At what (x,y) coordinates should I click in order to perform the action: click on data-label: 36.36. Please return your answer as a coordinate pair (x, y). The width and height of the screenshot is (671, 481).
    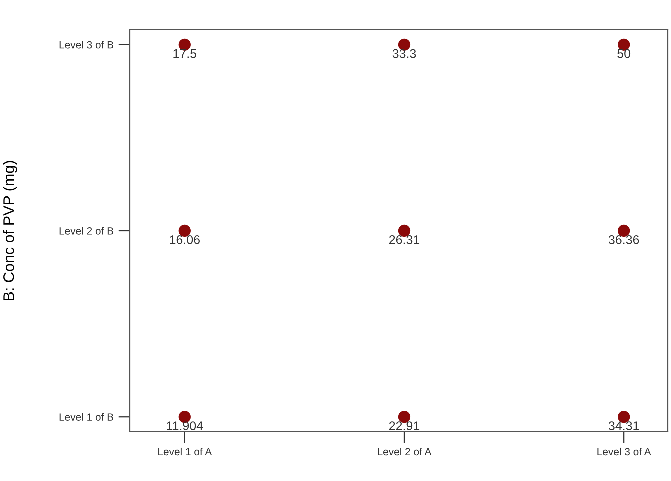
    Looking at the image, I should click on (624, 239).